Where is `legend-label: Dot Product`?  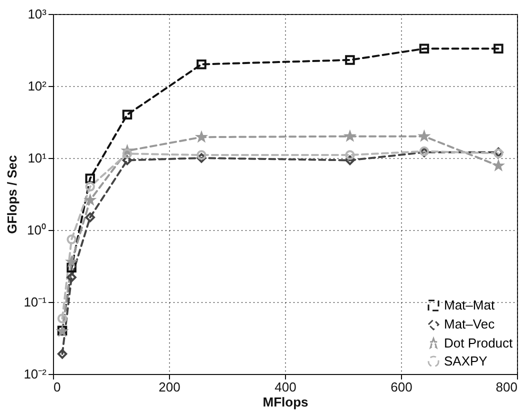
legend-label: Dot Product is located at coordinates (479, 343).